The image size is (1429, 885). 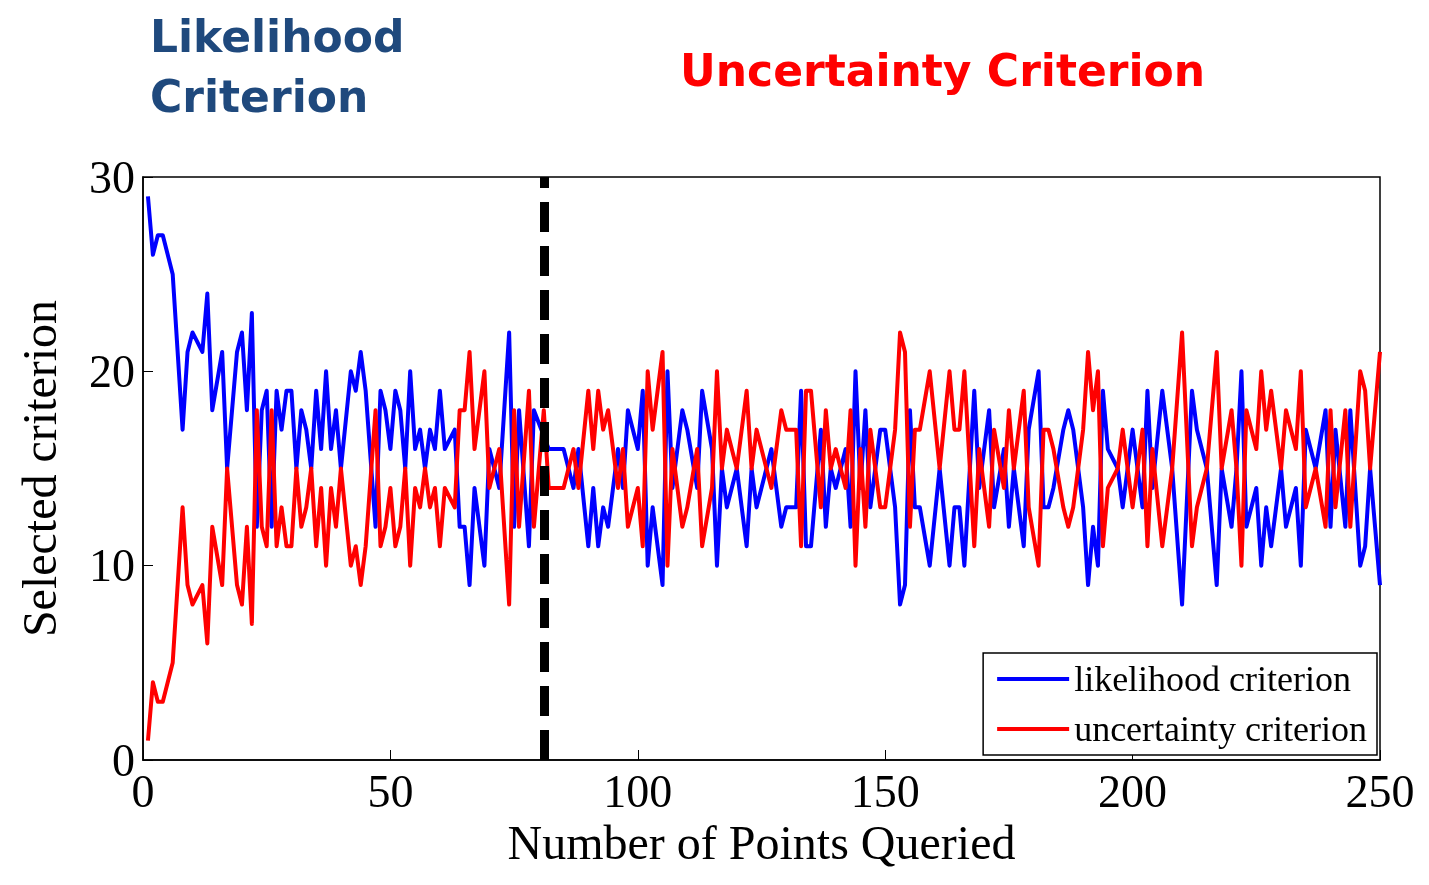 What do you see at coordinates (112, 177) in the screenshot?
I see `y-tick-label: 30` at bounding box center [112, 177].